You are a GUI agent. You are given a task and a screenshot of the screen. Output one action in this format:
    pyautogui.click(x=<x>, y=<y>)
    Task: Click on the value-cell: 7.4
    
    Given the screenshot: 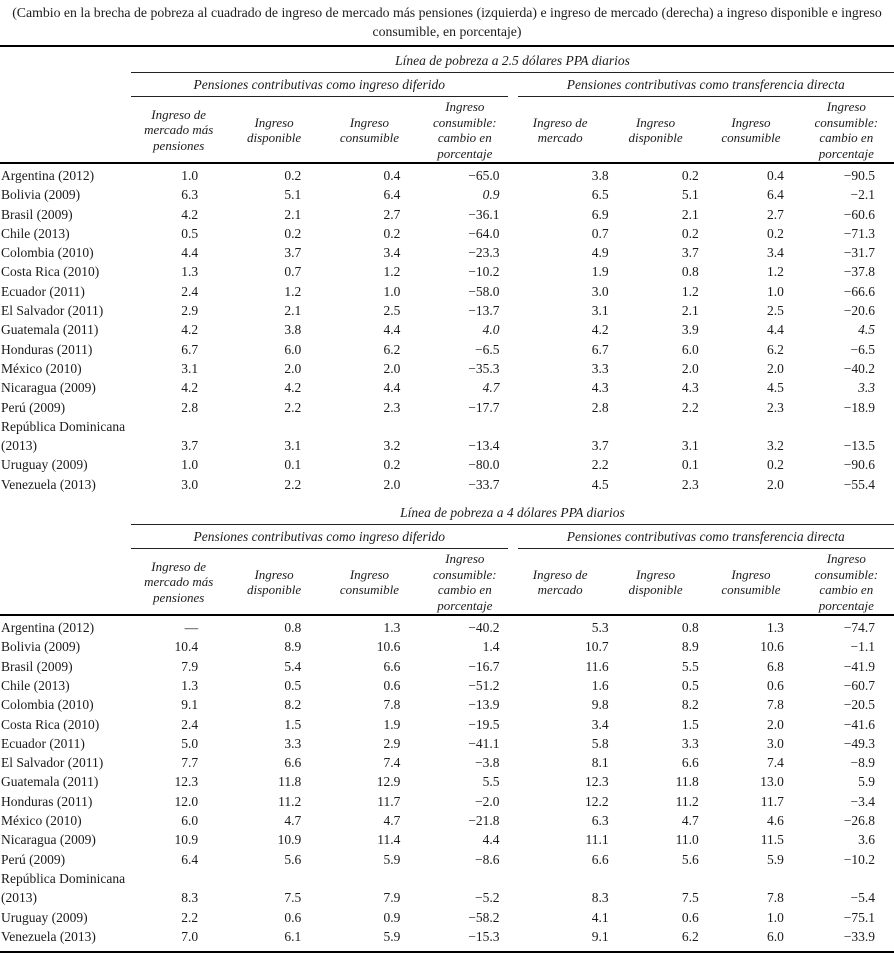 What is the action you would take?
    pyautogui.click(x=762, y=762)
    